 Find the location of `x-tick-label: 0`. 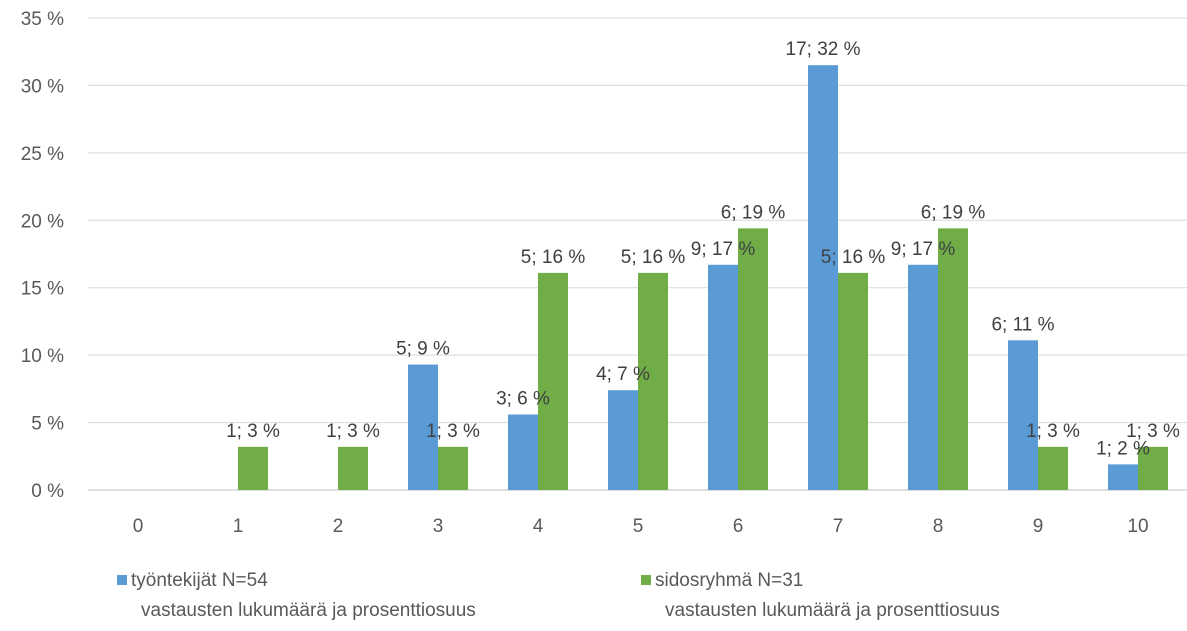

x-tick-label: 0 is located at coordinates (138, 526).